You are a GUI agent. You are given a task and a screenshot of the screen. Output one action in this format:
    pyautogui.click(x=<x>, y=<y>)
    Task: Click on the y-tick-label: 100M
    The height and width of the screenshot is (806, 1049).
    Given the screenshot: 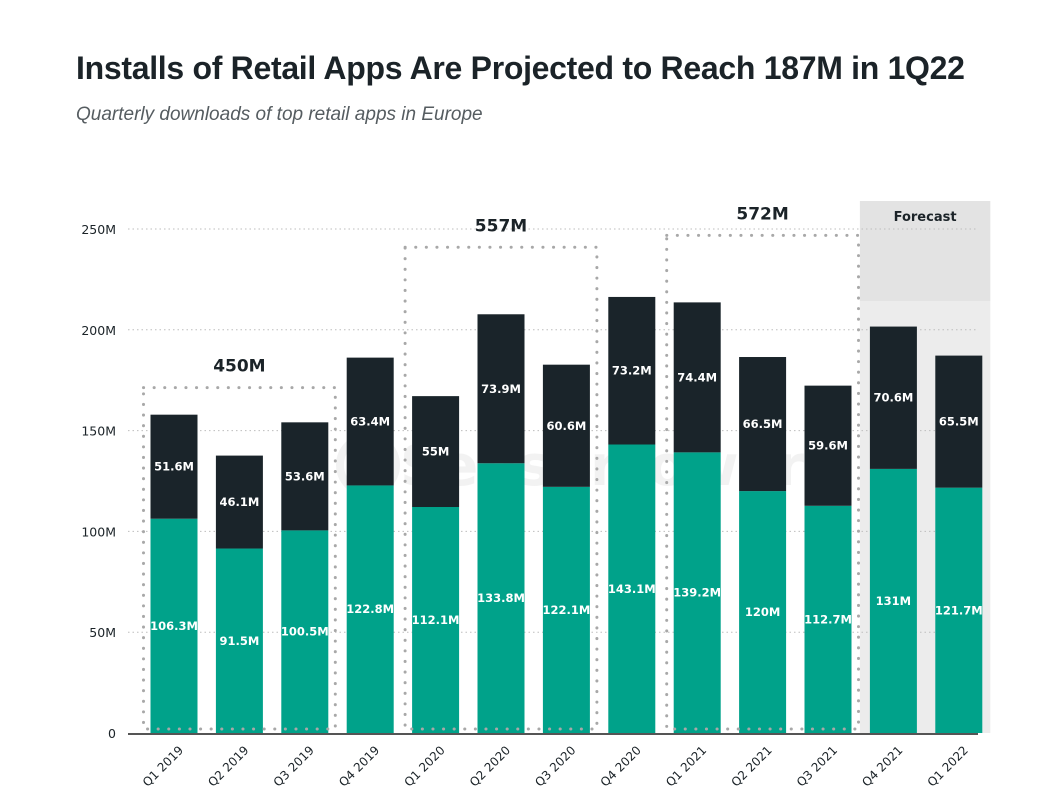 What is the action you would take?
    pyautogui.click(x=98, y=531)
    